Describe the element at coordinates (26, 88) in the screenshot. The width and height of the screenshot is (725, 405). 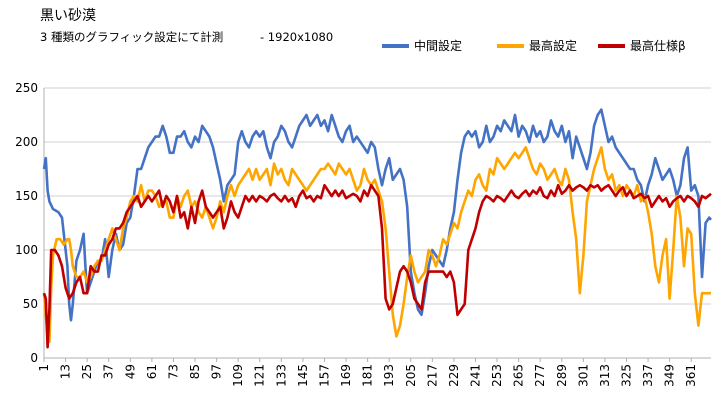
I see `y-tick-label: 250` at that location.